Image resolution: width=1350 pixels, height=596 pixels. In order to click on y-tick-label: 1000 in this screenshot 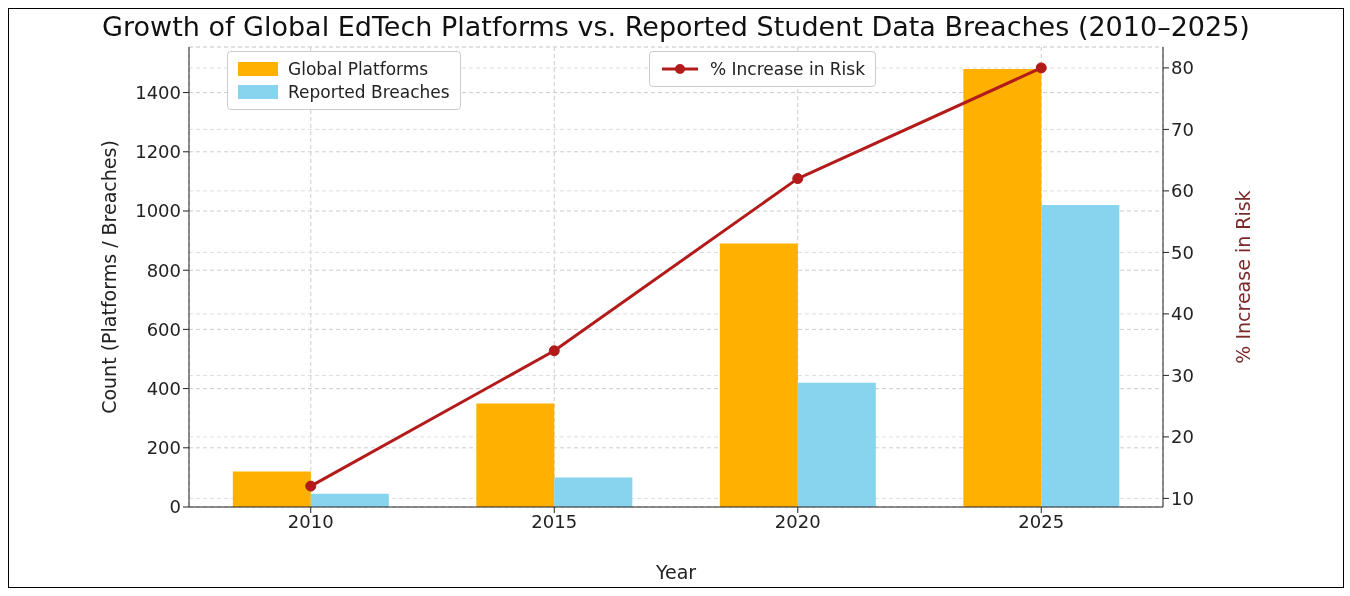, I will do `click(158, 211)`.